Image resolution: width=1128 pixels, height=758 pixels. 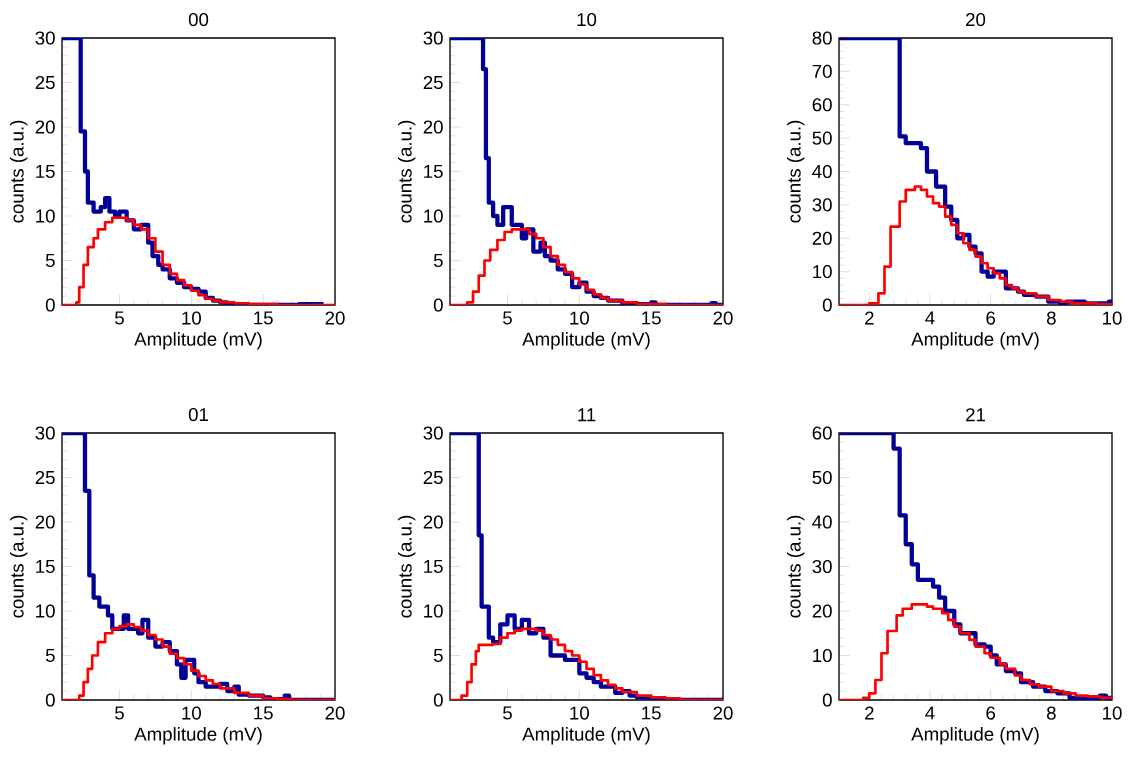 I want to click on chart-title: 01, so click(x=198, y=414).